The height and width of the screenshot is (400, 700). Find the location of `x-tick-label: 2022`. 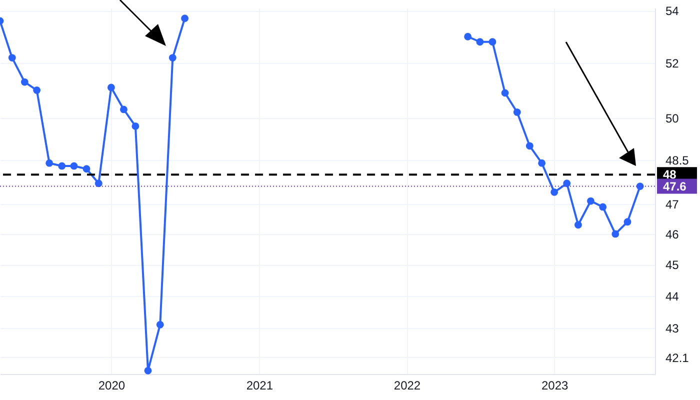

x-tick-label: 2022 is located at coordinates (407, 385).